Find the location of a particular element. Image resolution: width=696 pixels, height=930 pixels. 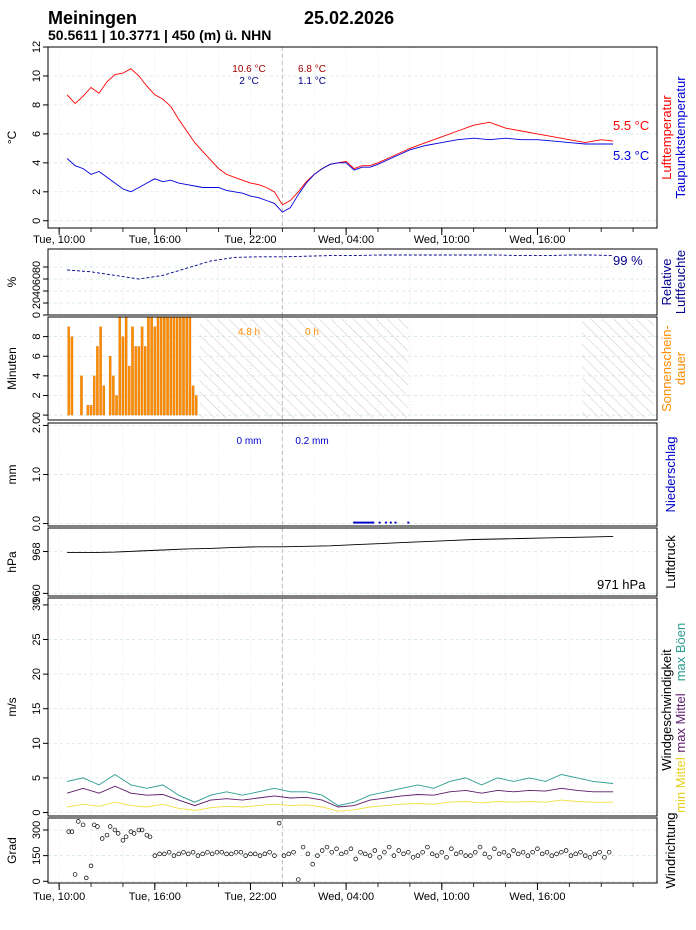

right-label-pressure: Luftdruck is located at coordinates (670, 562).